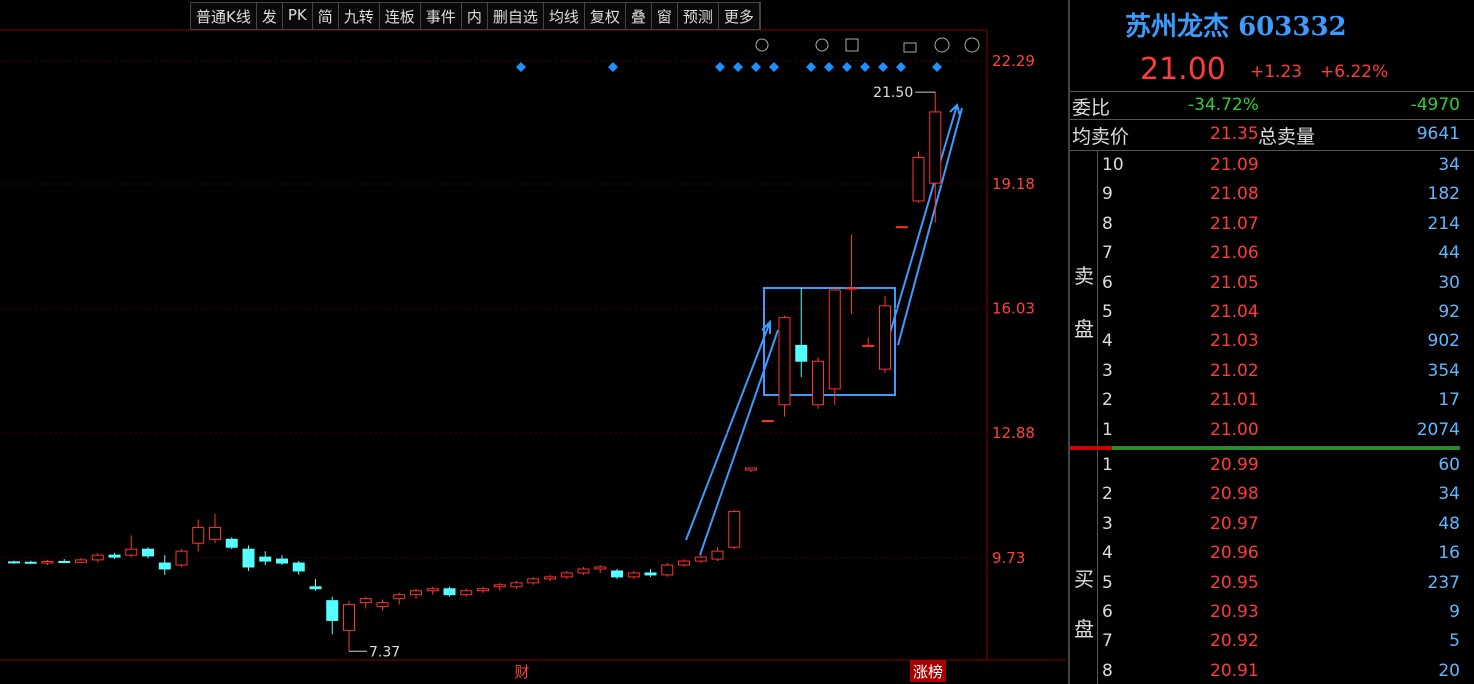  What do you see at coordinates (1292, 27) in the screenshot?
I see `code: 603332` at bounding box center [1292, 27].